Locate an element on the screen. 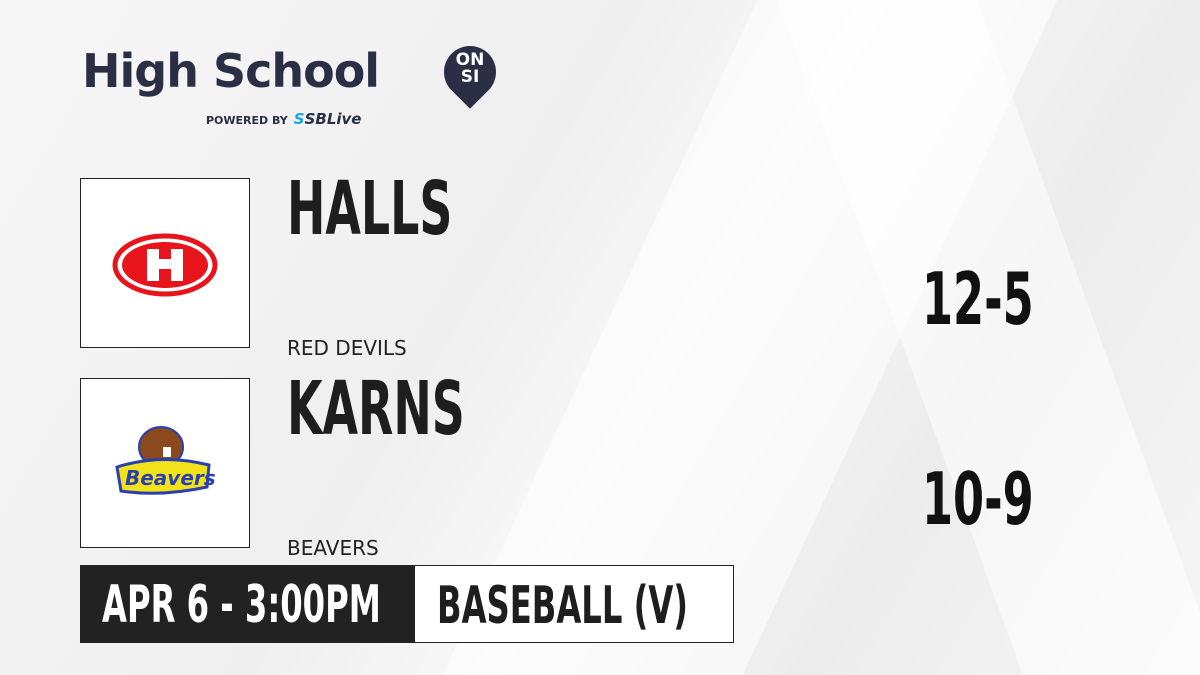 The image size is (1200, 675). team-logo-karns: Beavers is located at coordinates (165, 463).